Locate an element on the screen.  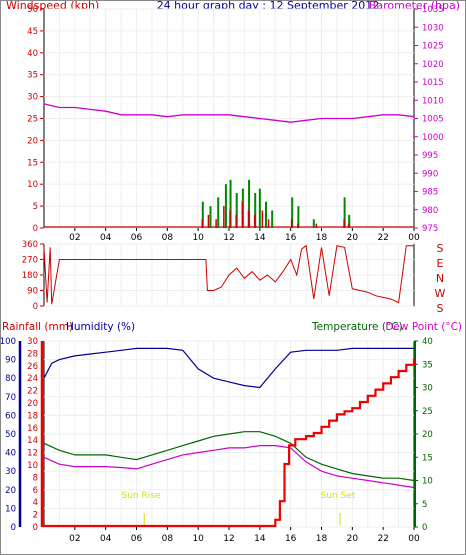
temperature-tick-label: 25 is located at coordinates (427, 412).